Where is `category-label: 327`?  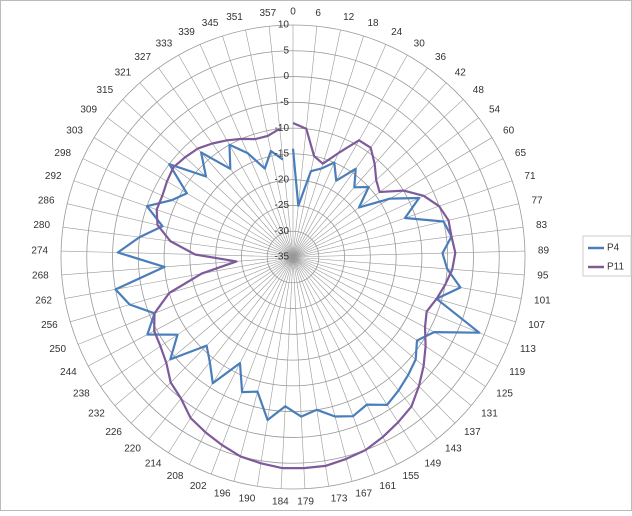
category-label: 327 is located at coordinates (142, 57).